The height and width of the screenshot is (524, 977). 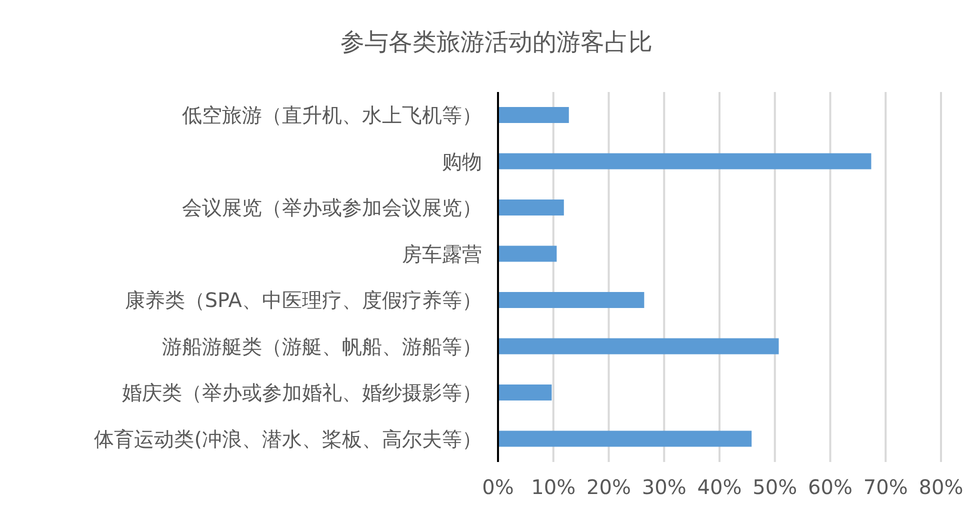 I want to click on y-tick-label: 体育运动类(冲浪、潜水、桨板、高尔夫等）, so click(x=288, y=438).